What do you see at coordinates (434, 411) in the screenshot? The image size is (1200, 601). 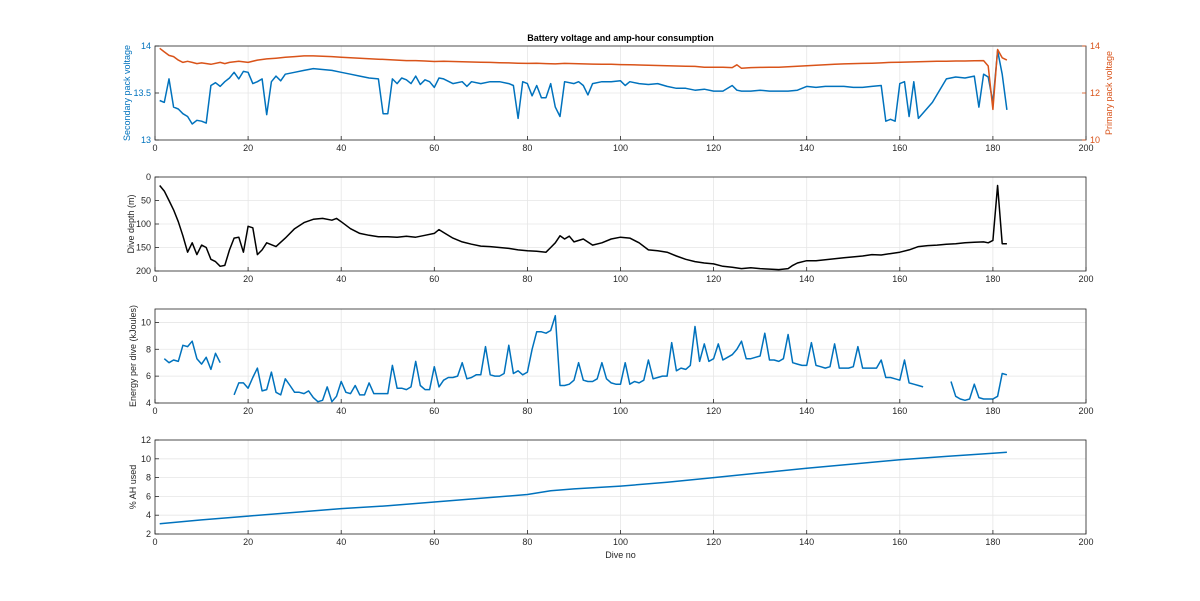 I see `energy-xtick-label: 60` at bounding box center [434, 411].